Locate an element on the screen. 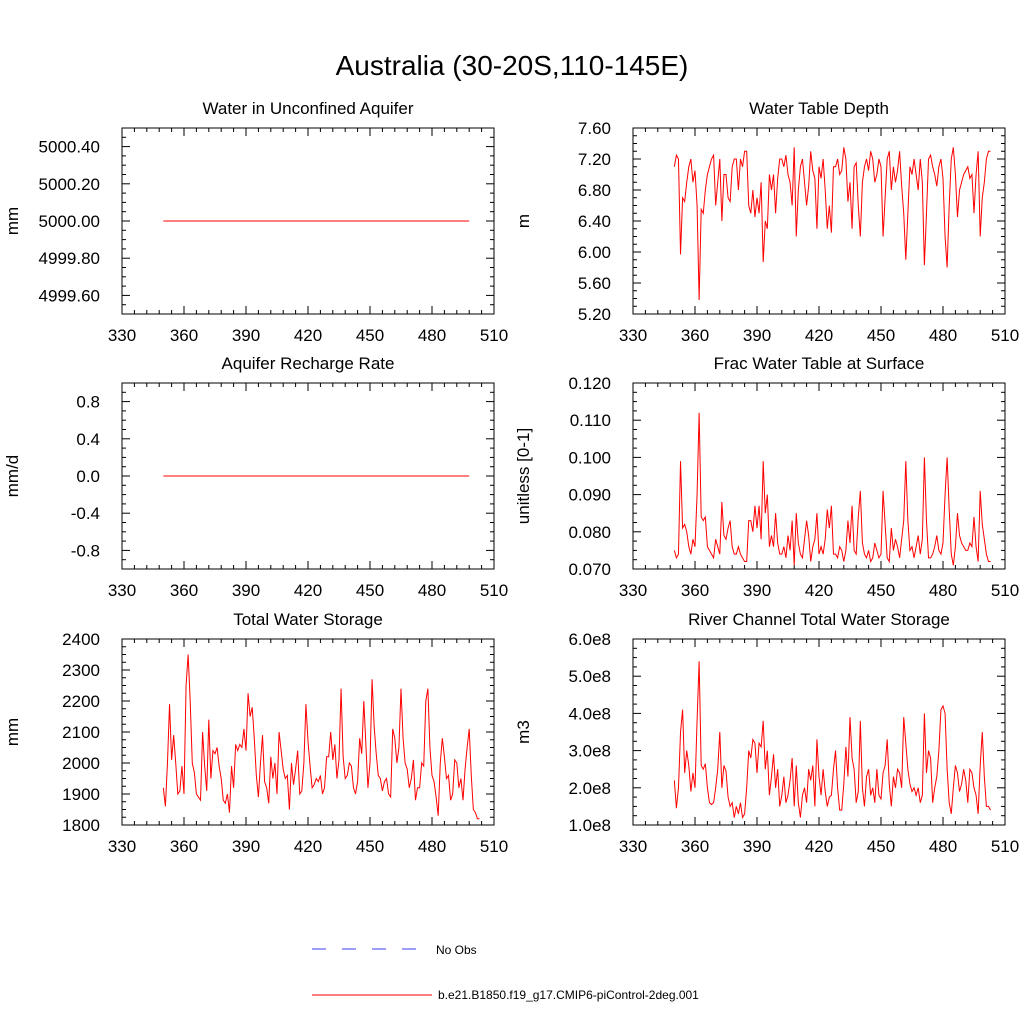 The width and height of the screenshot is (1024, 1024). y-tick-label: 0.070 is located at coordinates (589, 569).